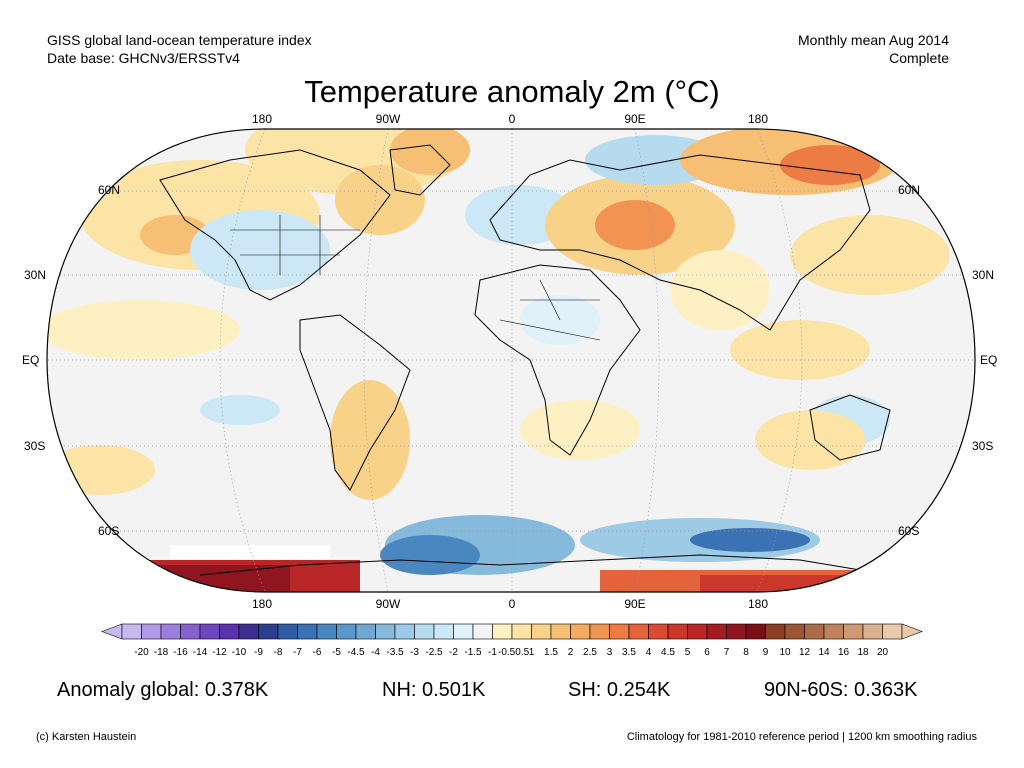 This screenshot has width=1024, height=768. I want to click on colorbar-tick-label: 10, so click(785, 652).